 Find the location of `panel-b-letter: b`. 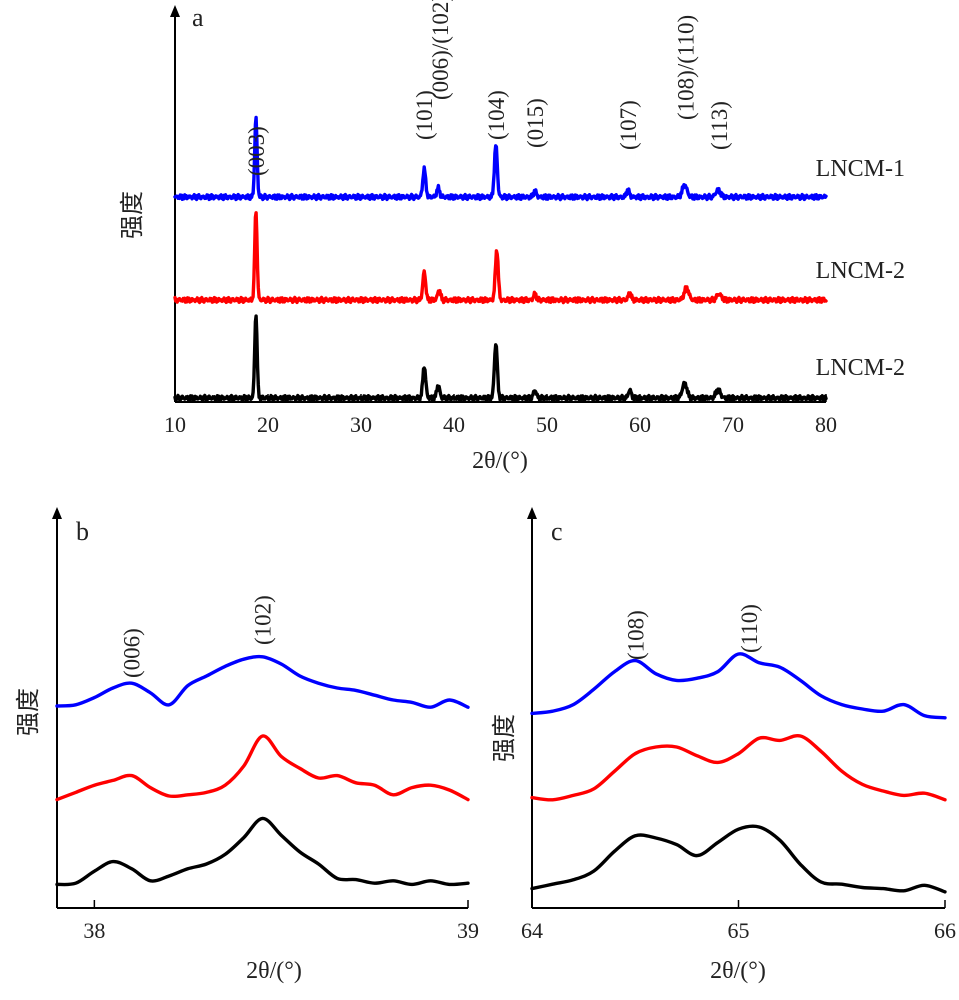

panel-b-letter: b is located at coordinates (82, 531).